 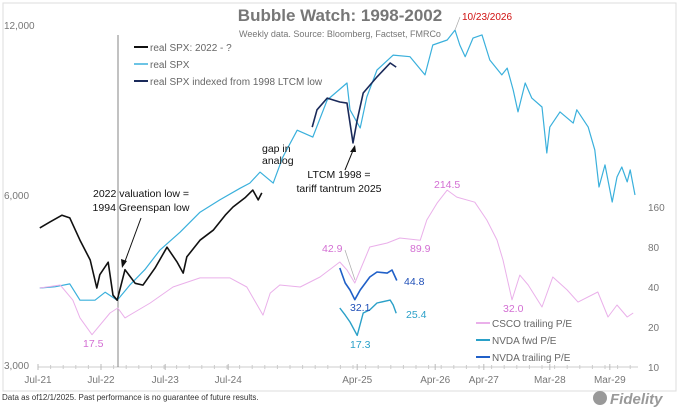 I want to click on ltcm-annotation: tariff tantrum 2025, so click(x=338, y=189).